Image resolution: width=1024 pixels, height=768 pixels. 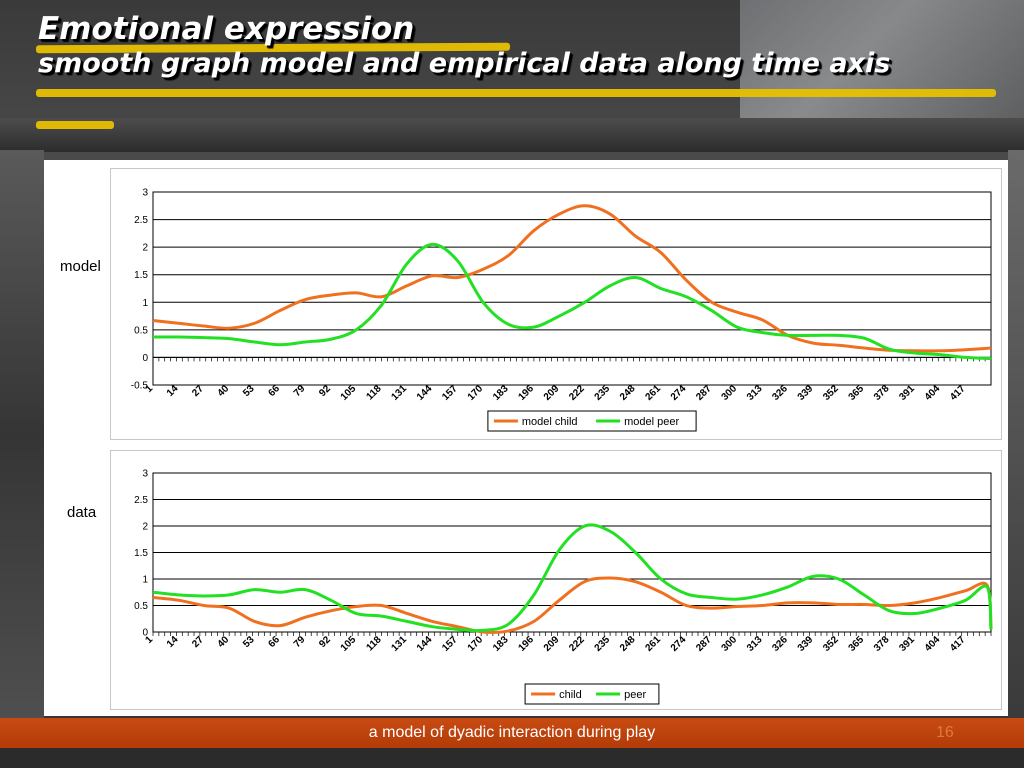 I want to click on x-tick-label: 79, so click(x=300, y=642).